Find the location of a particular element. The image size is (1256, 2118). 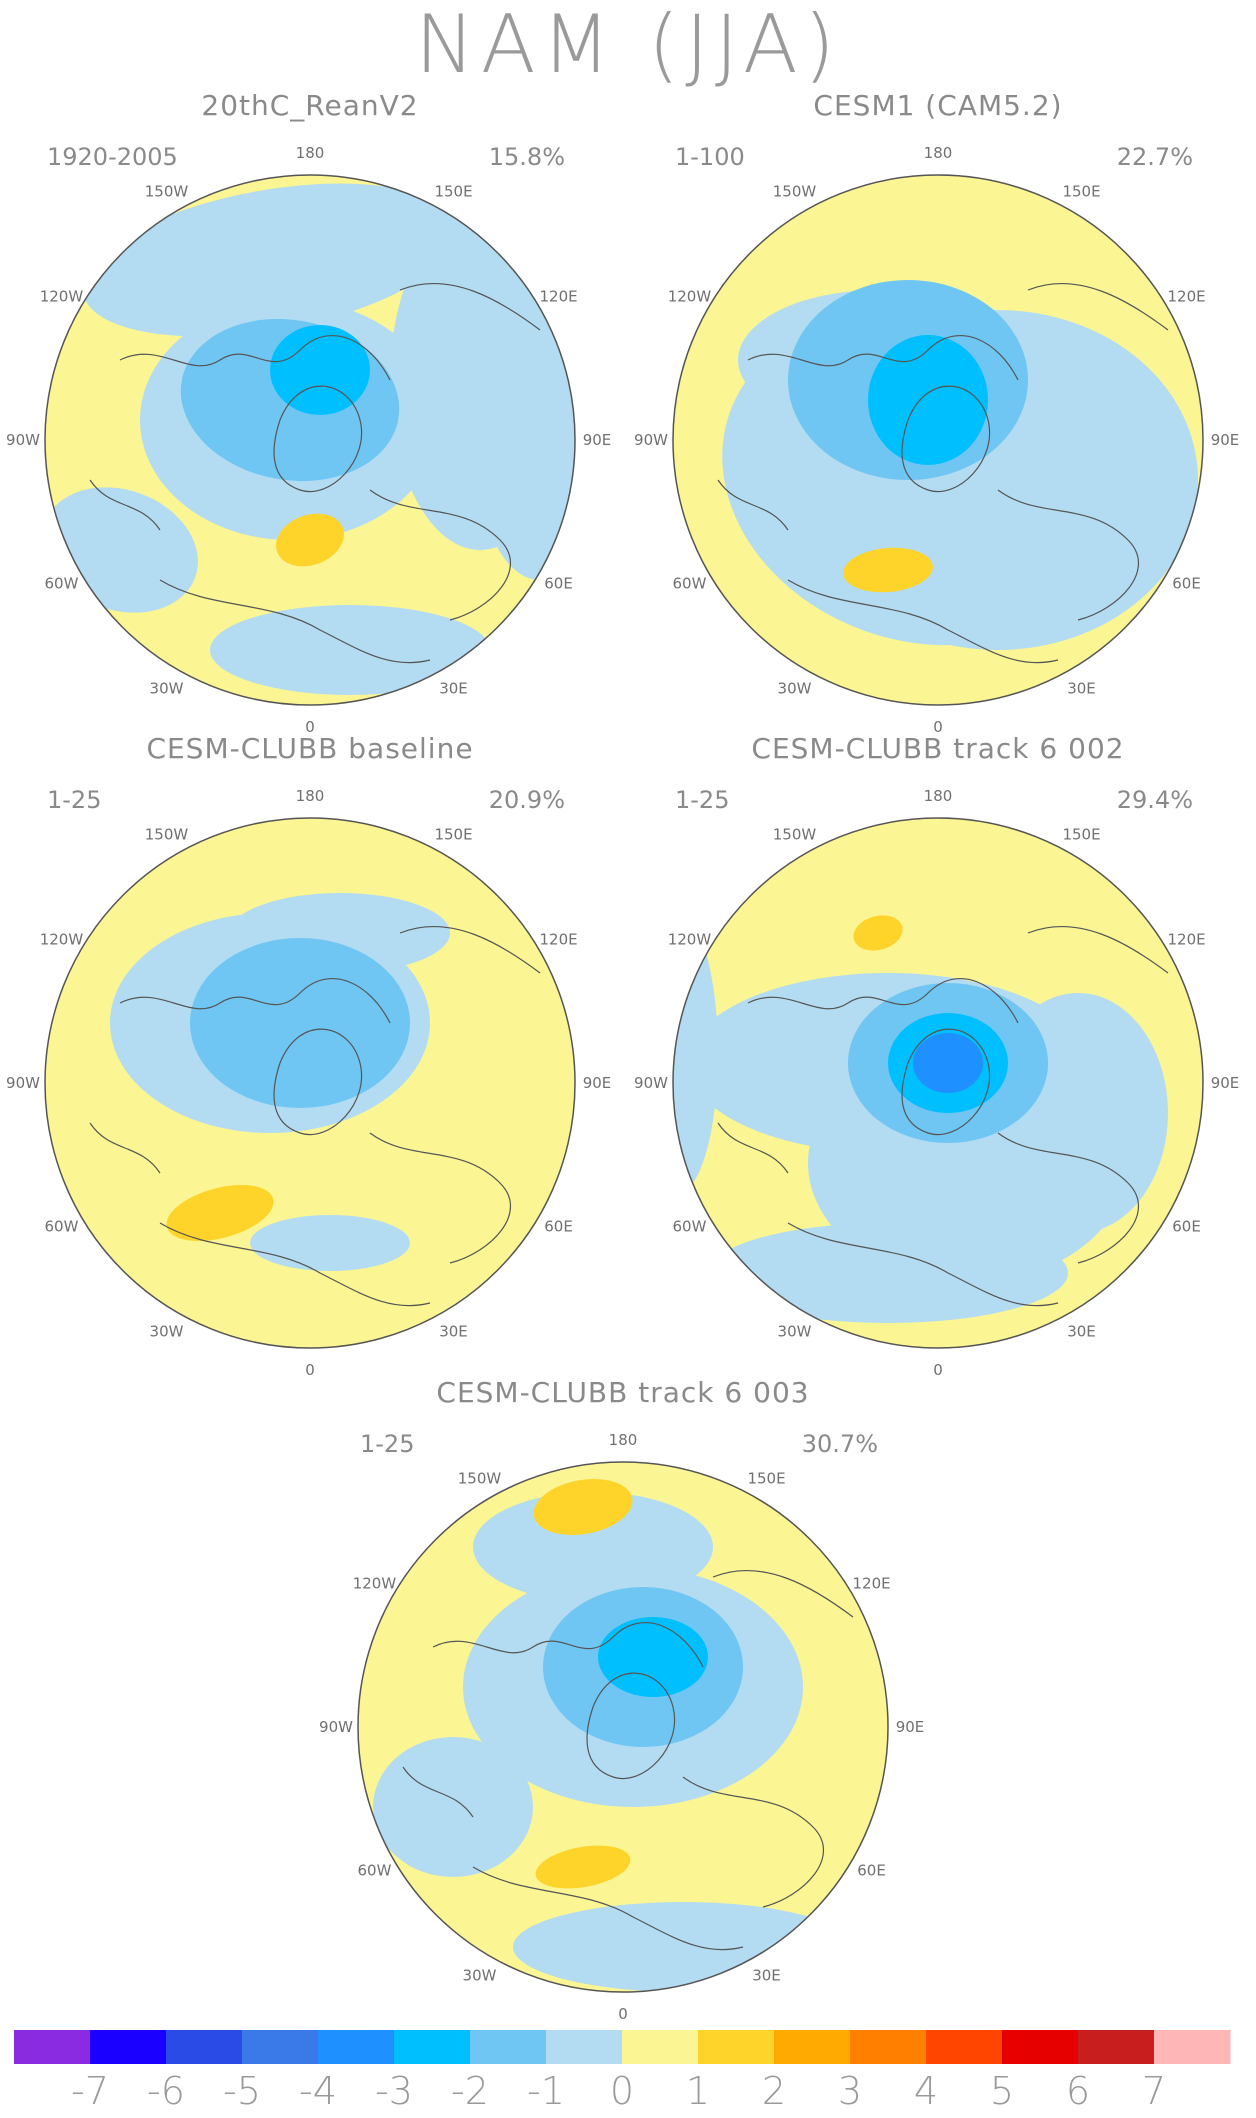

colorbar-tick-label: 1 is located at coordinates (698, 2091).